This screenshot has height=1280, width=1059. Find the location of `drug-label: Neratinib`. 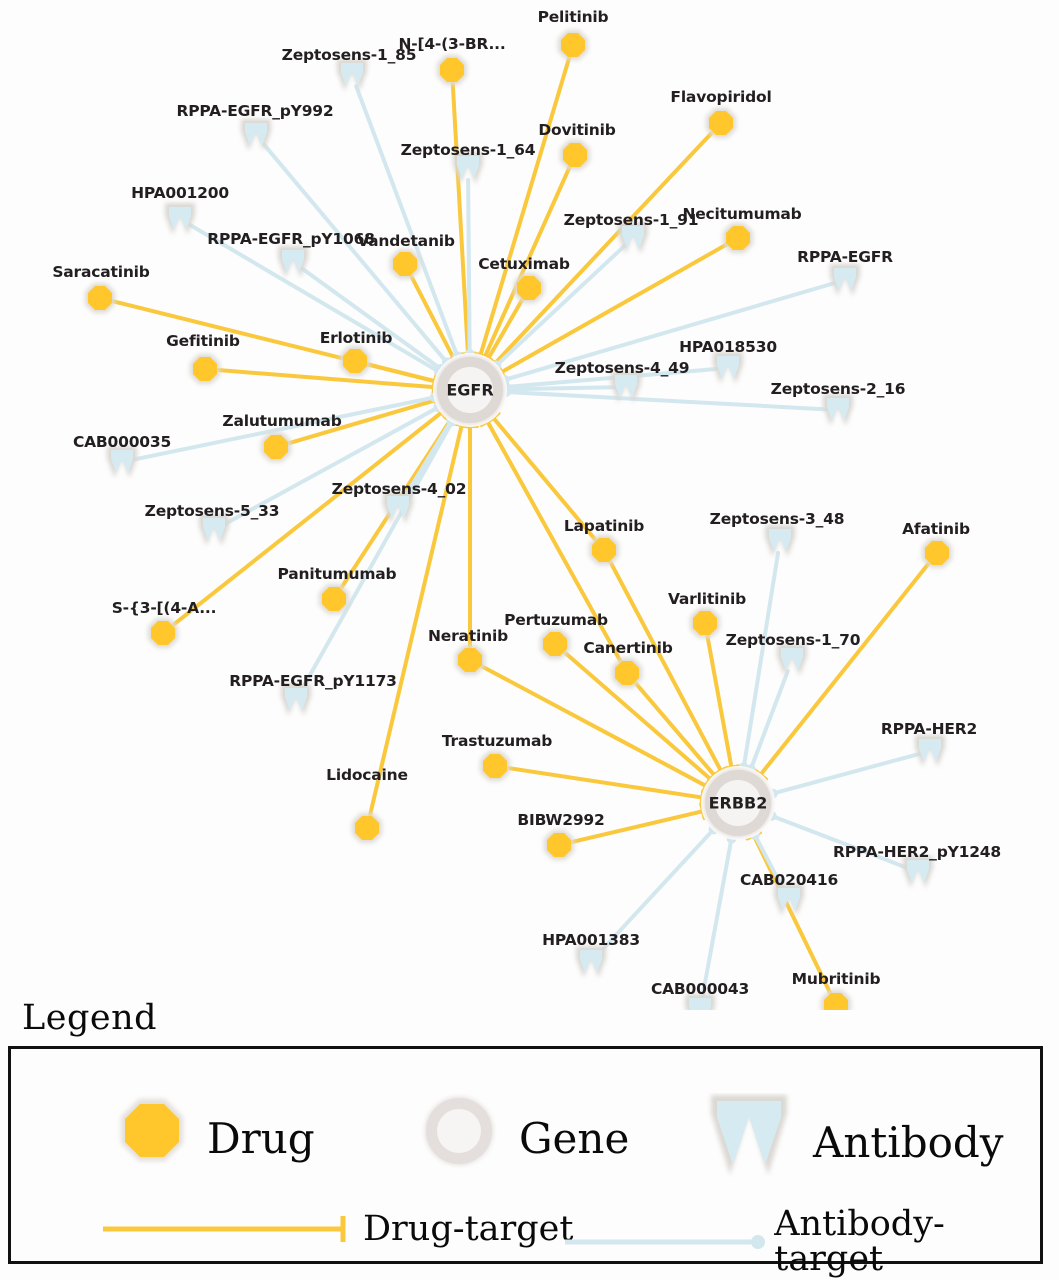

drug-label: Neratinib is located at coordinates (468, 636).